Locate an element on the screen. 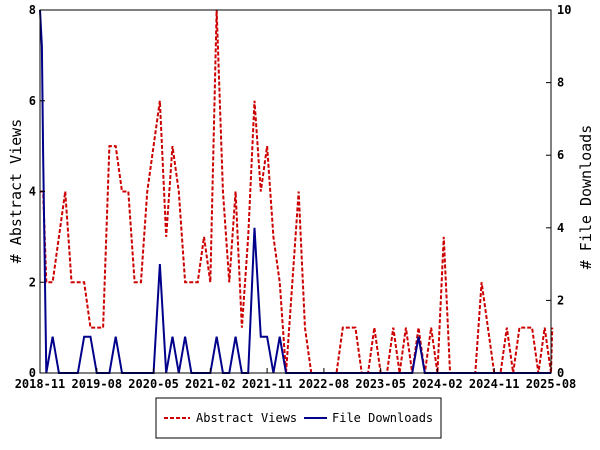 The height and width of the screenshot is (450, 600). left-tick-label: 8 is located at coordinates (32, 10).